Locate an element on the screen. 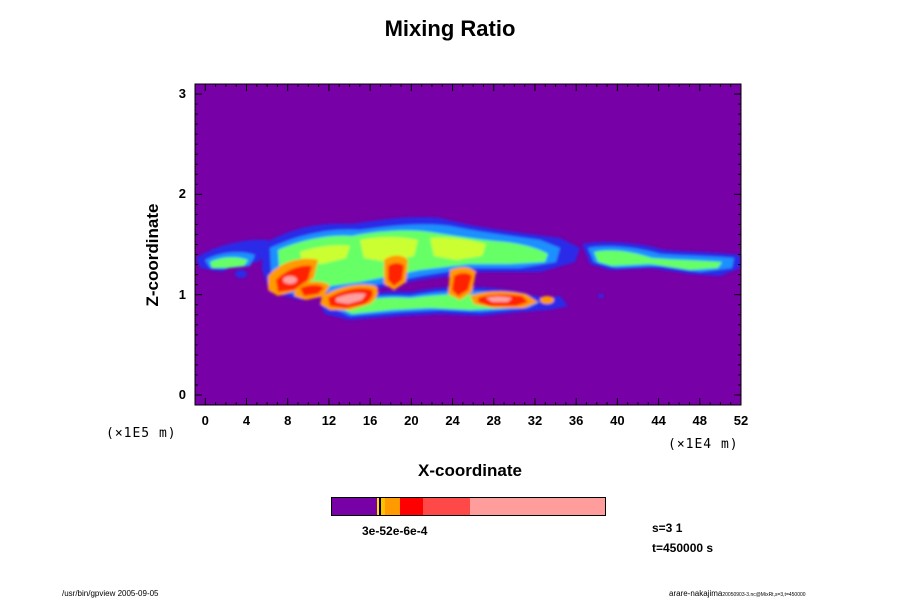  y-tick-label: 1 is located at coordinates (182, 294).